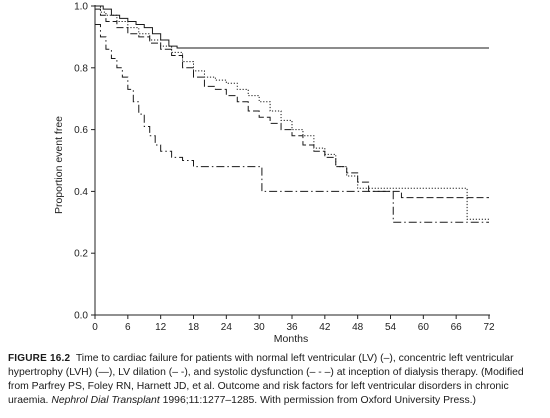  Describe the element at coordinates (105, 400) in the screenshot. I see `caption-journal: Nephrol Dial Transplant` at that location.